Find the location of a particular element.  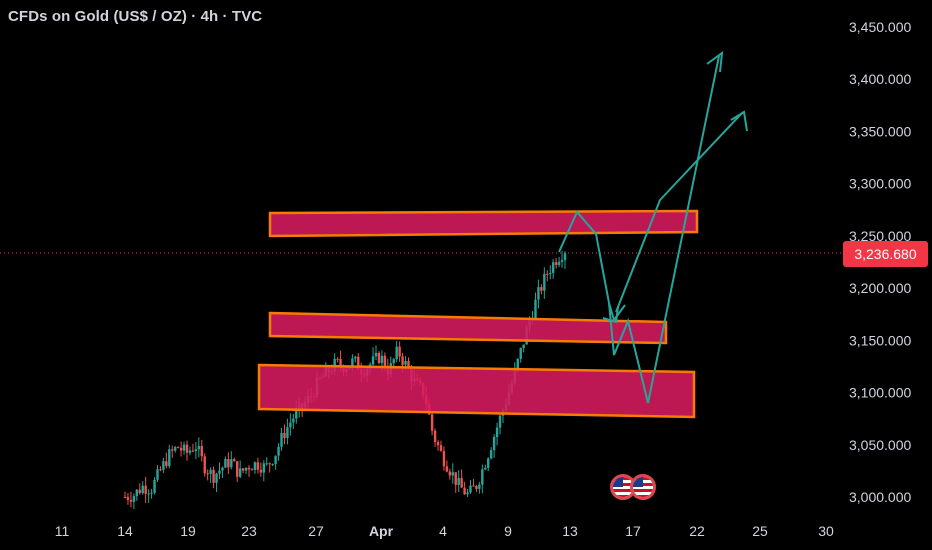

middle-support-zone is located at coordinates (468, 328).